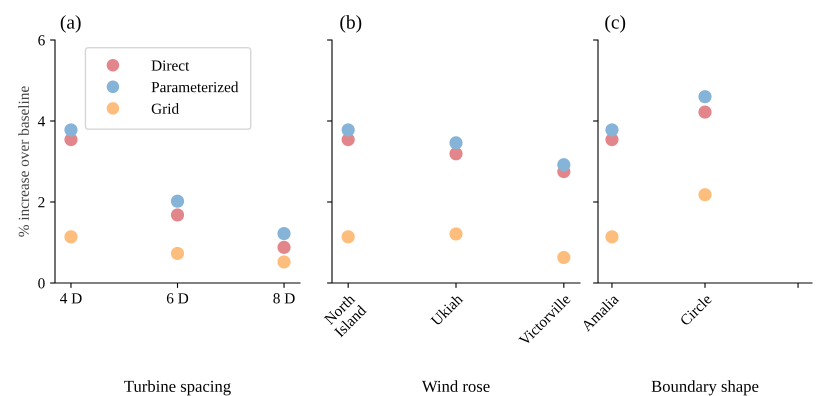  I want to click on x-axis-title: Wind rose, so click(456, 386).